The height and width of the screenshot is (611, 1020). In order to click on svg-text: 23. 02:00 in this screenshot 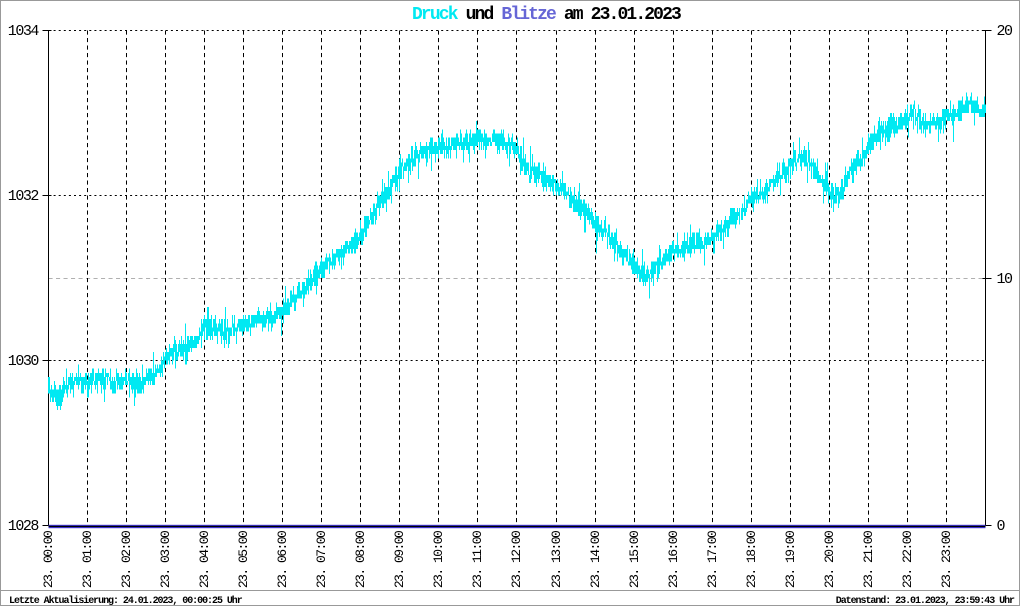, I will do `click(126, 559)`.